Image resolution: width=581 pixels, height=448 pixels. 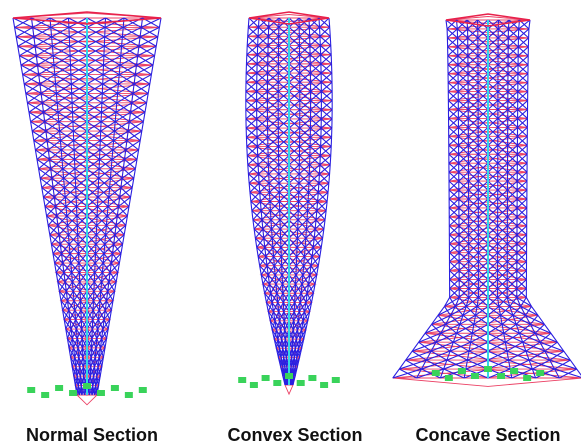 What do you see at coordinates (488, 435) in the screenshot?
I see `concave-section-caption: Concave Section` at bounding box center [488, 435].